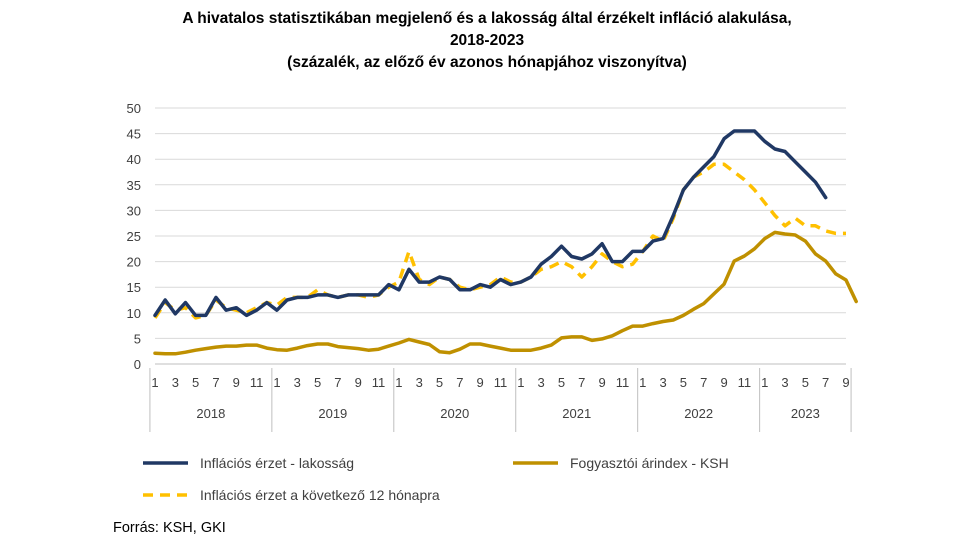 The width and height of the screenshot is (974, 554). I want to click on y-tick-label: 45, so click(134, 134).